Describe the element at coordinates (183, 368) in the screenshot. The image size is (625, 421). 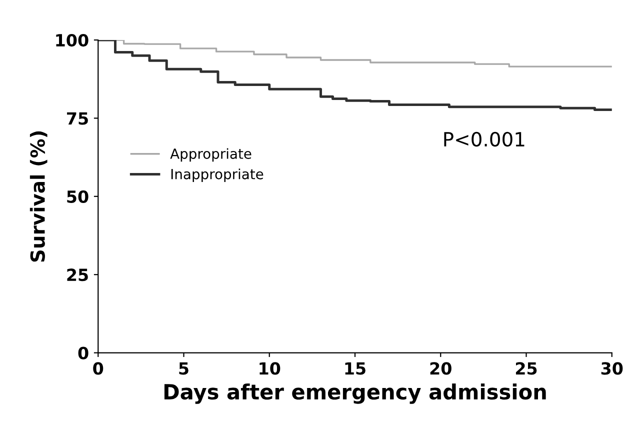
I see `x-tick-label: 5` at that location.